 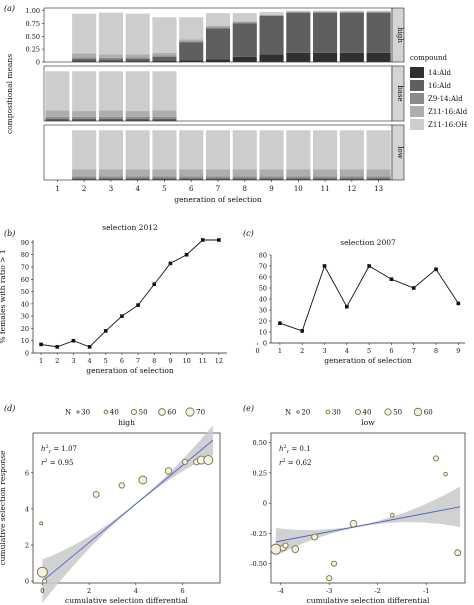 What do you see at coordinates (27, 473) in the screenshot?
I see `y-tick-label: 6` at bounding box center [27, 473].